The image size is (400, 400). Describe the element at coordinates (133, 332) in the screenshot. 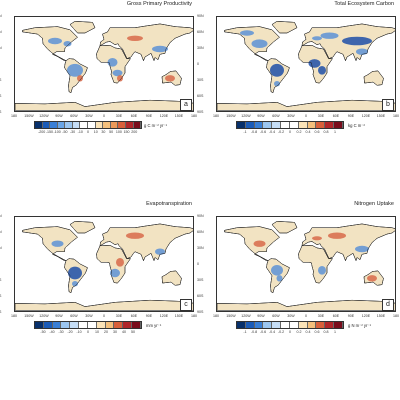

I see `colorbar-tick-label: 50` at that location.